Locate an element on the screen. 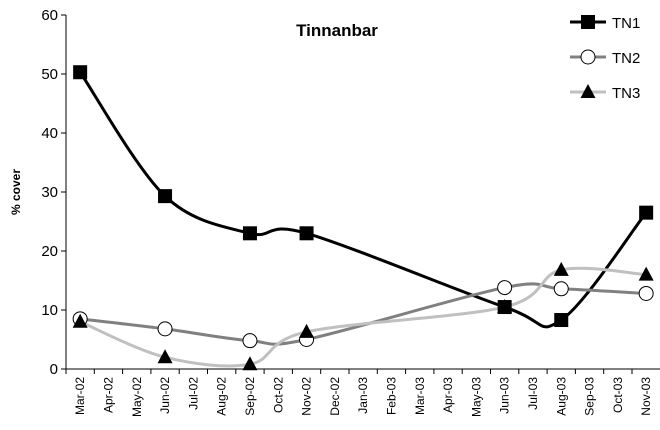 This screenshot has height=430, width=660. y-tick-label: 20 is located at coordinates (49, 251).